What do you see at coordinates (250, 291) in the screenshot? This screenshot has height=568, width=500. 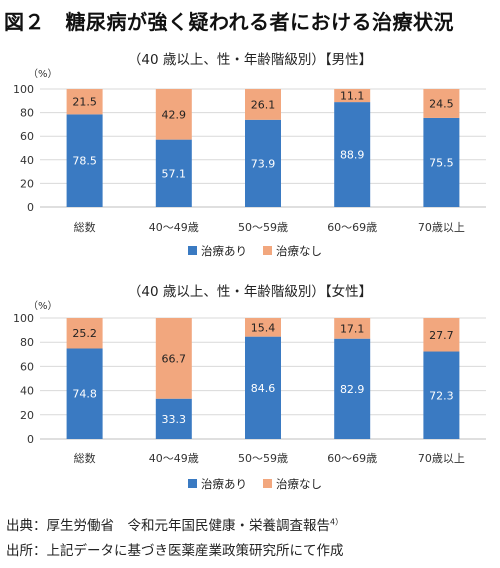 I see `chart-subtitle: （40 歳以上、性・年齢階級別）【女性】` at bounding box center [250, 291].